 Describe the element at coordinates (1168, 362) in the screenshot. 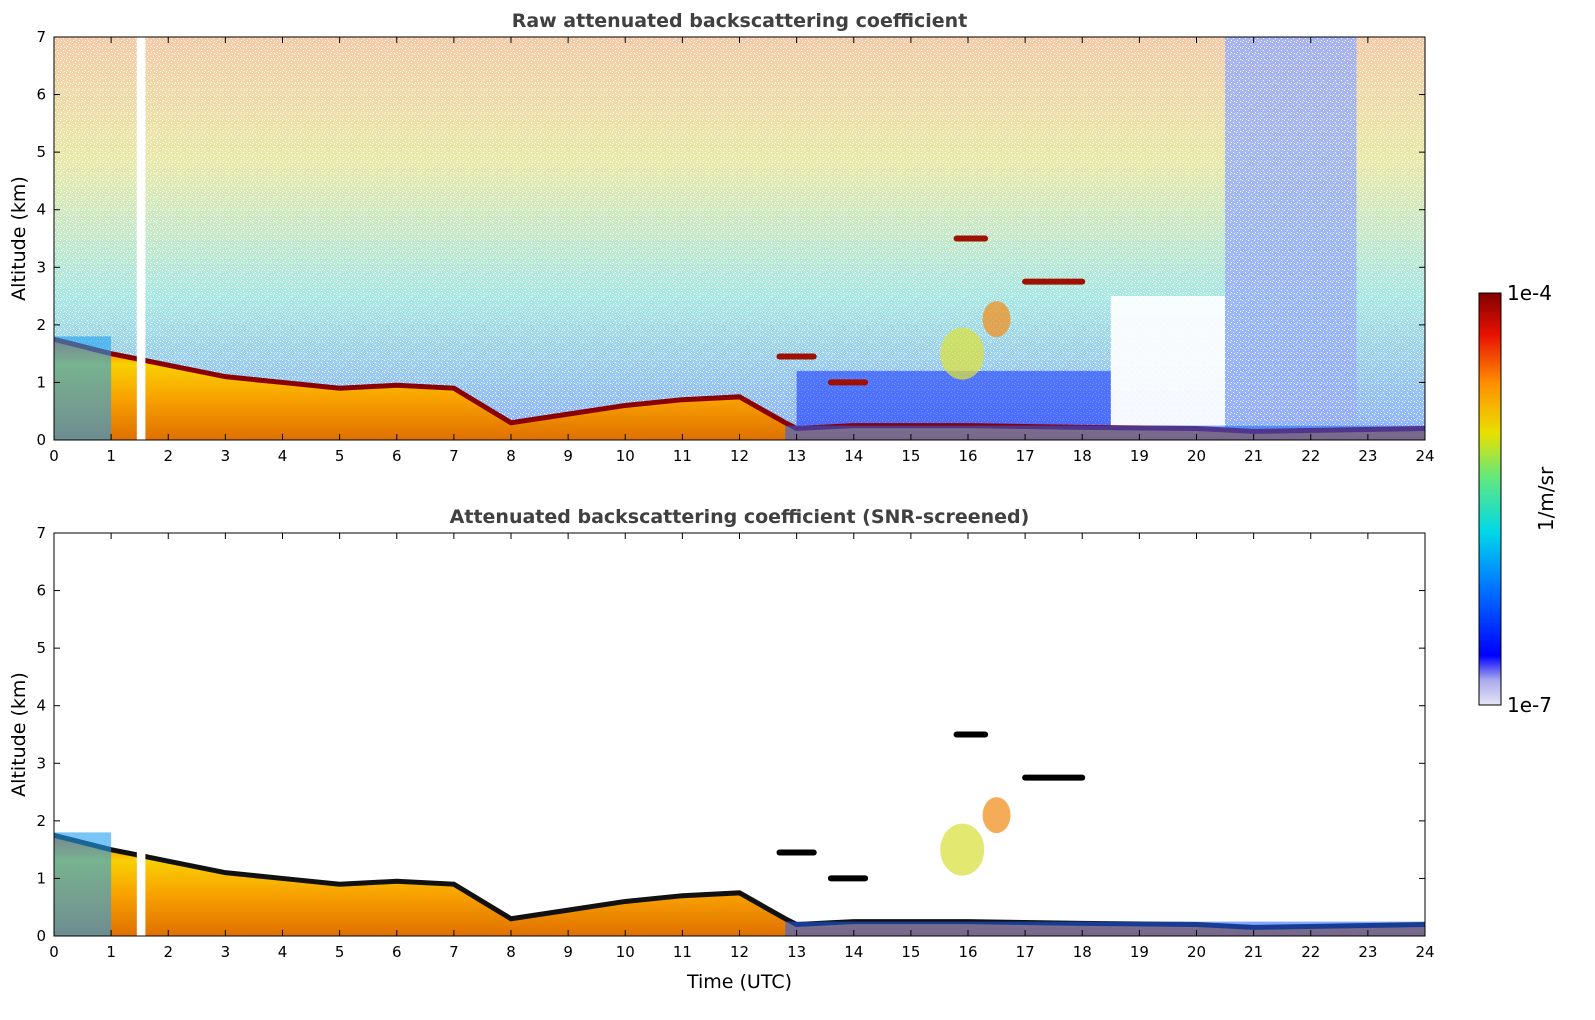

I see `clear-region` at that location.